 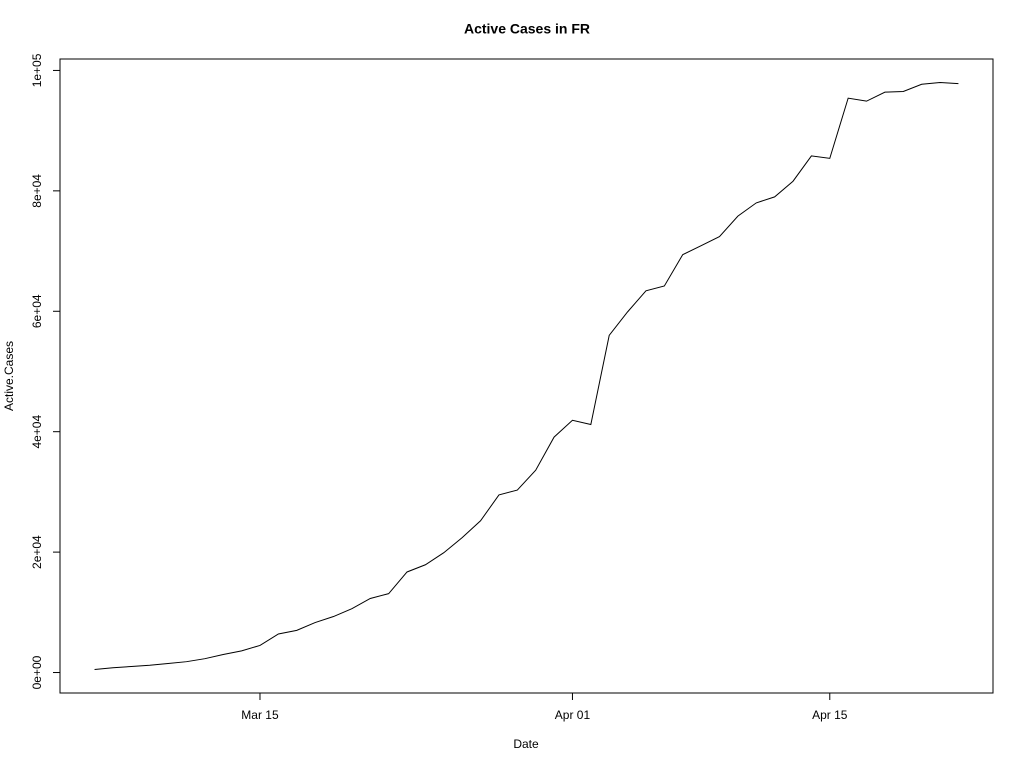 What do you see at coordinates (37, 70) in the screenshot?
I see `y-tick-label: 1e+05` at bounding box center [37, 70].